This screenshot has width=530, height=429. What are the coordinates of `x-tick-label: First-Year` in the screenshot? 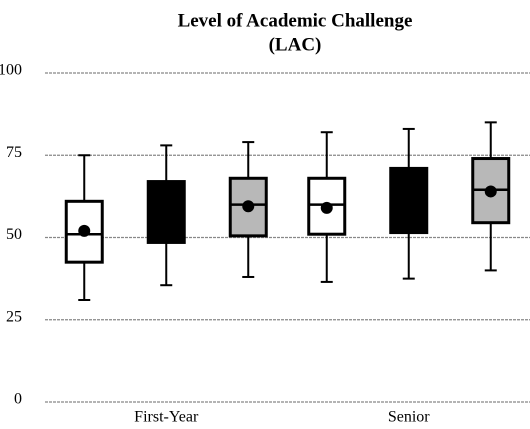 It's located at (166, 417).